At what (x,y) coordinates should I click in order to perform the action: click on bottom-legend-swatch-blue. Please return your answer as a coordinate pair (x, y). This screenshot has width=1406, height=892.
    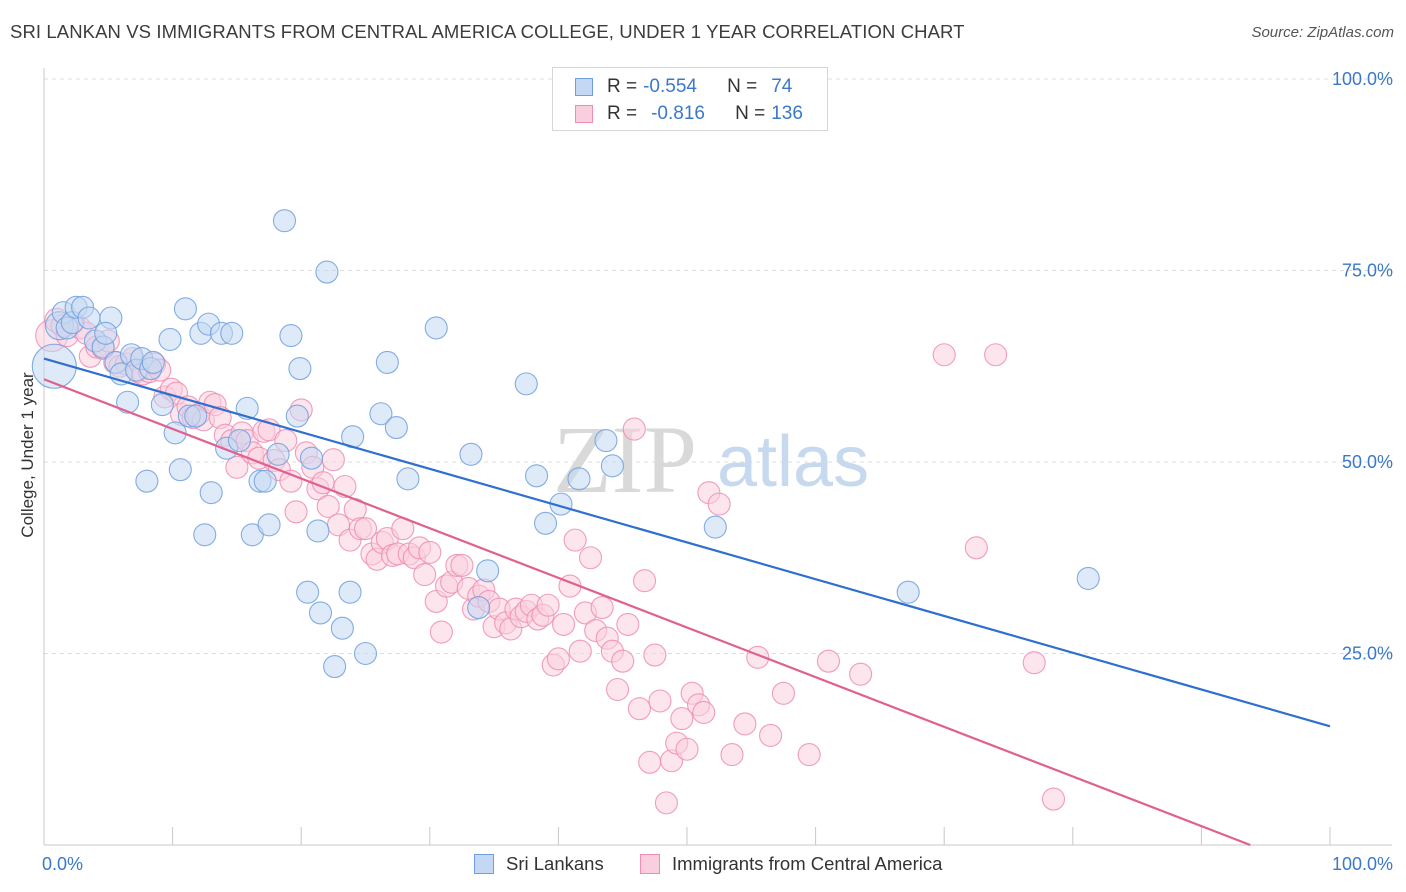
    Looking at the image, I should click on (484, 864).